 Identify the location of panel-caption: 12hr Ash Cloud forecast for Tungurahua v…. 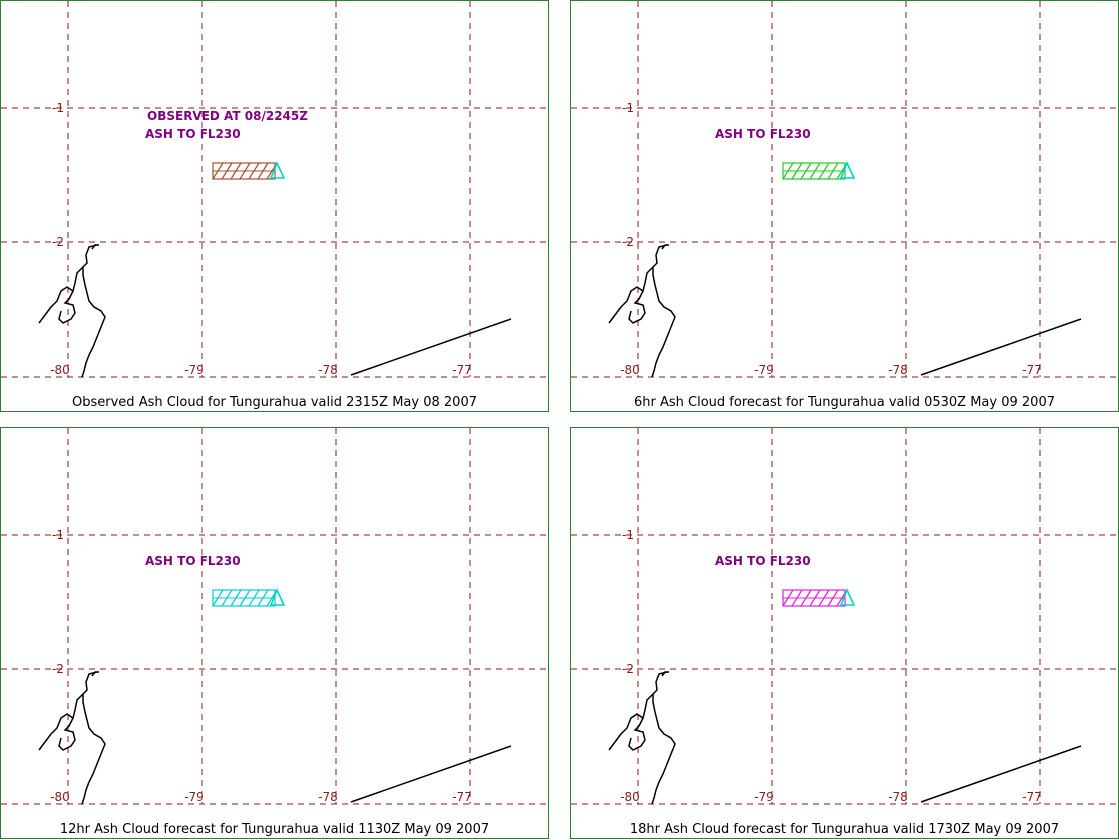
(274, 829).